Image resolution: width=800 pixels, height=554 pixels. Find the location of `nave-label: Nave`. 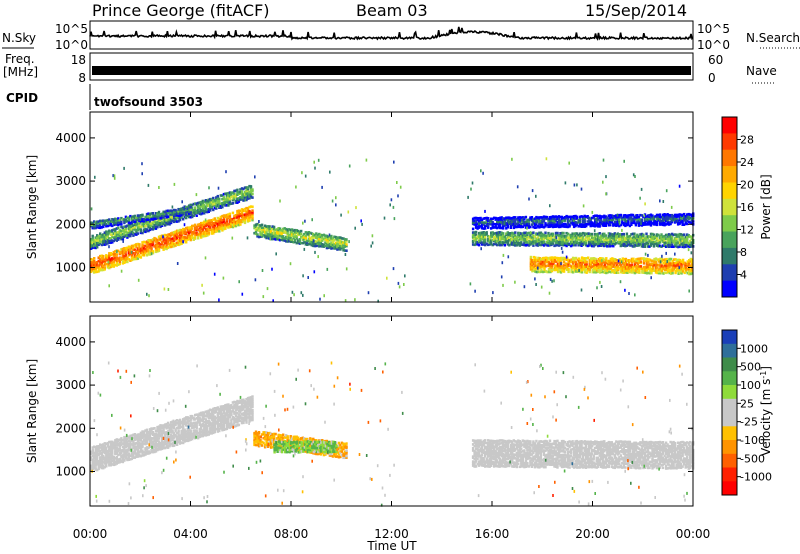

nave-label: Nave is located at coordinates (761, 71).